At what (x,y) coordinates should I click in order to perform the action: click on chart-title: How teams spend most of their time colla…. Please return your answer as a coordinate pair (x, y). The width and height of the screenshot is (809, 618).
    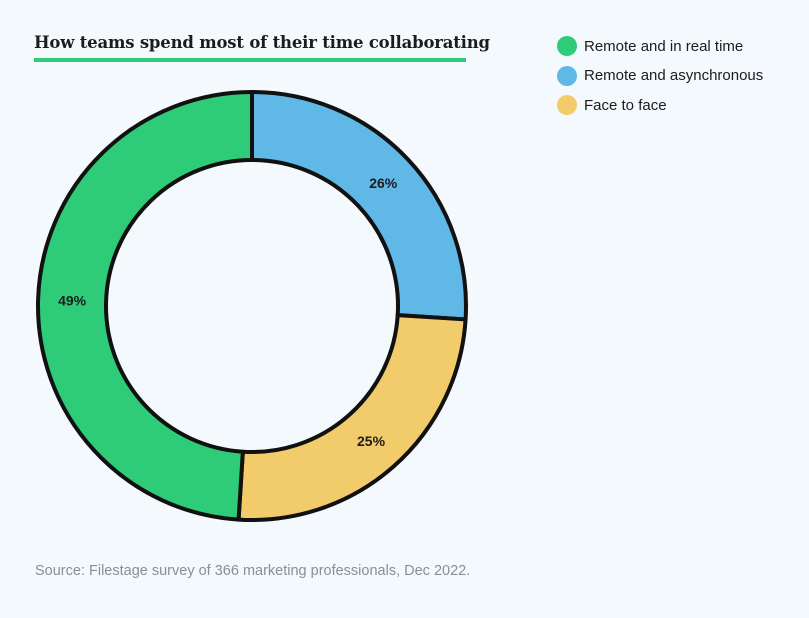
    Looking at the image, I should click on (262, 42).